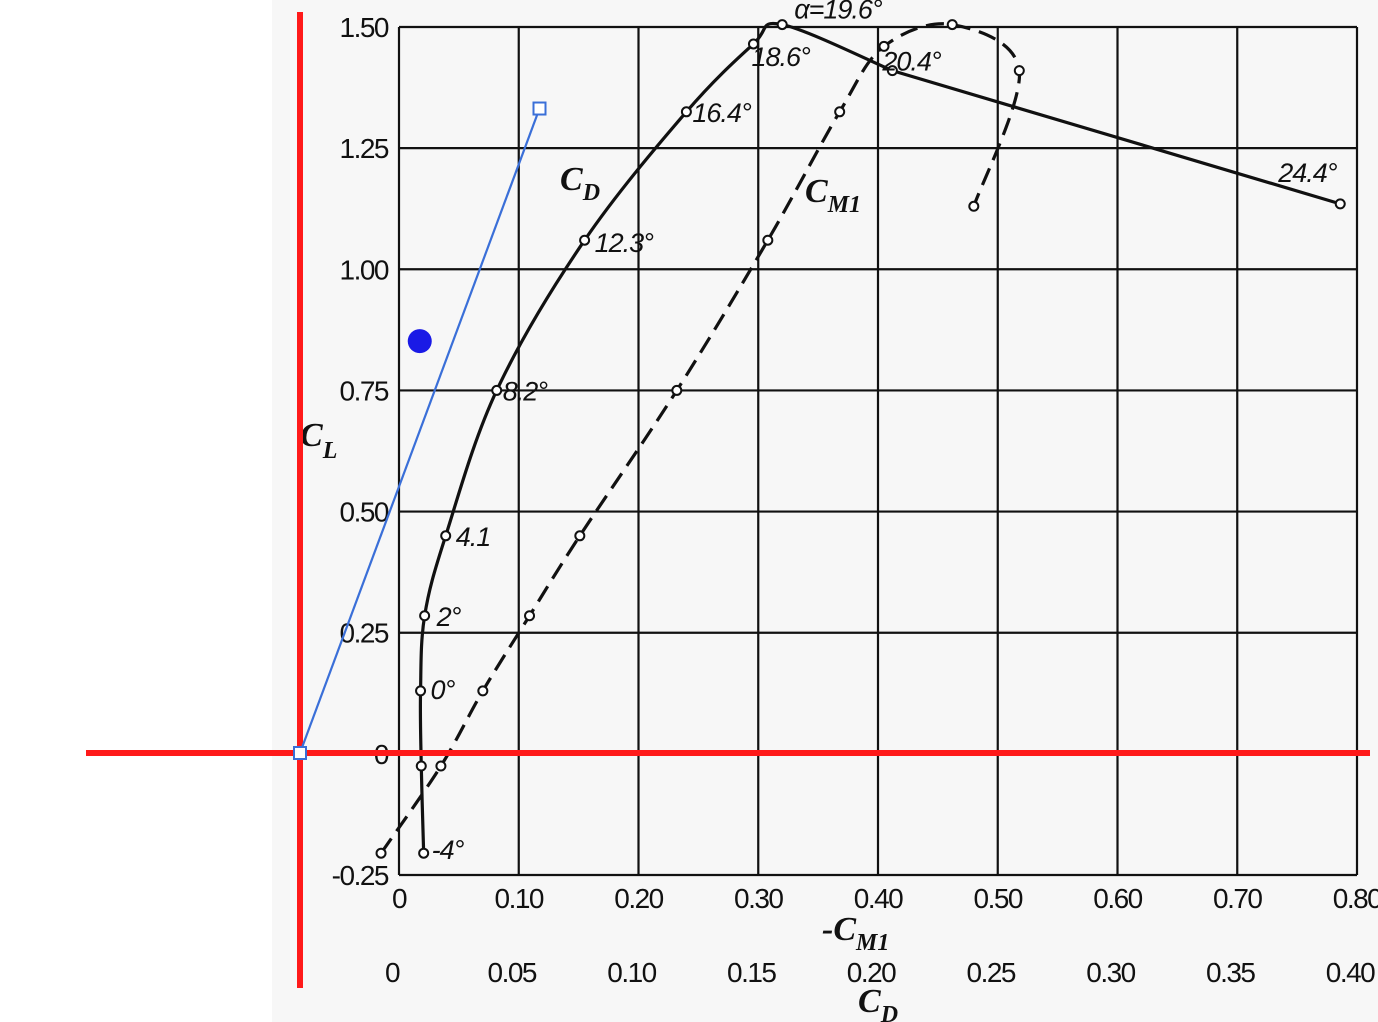 Image resolution: width=1378 pixels, height=1022 pixels. What do you see at coordinates (399, 898) in the screenshot?
I see `x-top-tick-label: 0` at bounding box center [399, 898].